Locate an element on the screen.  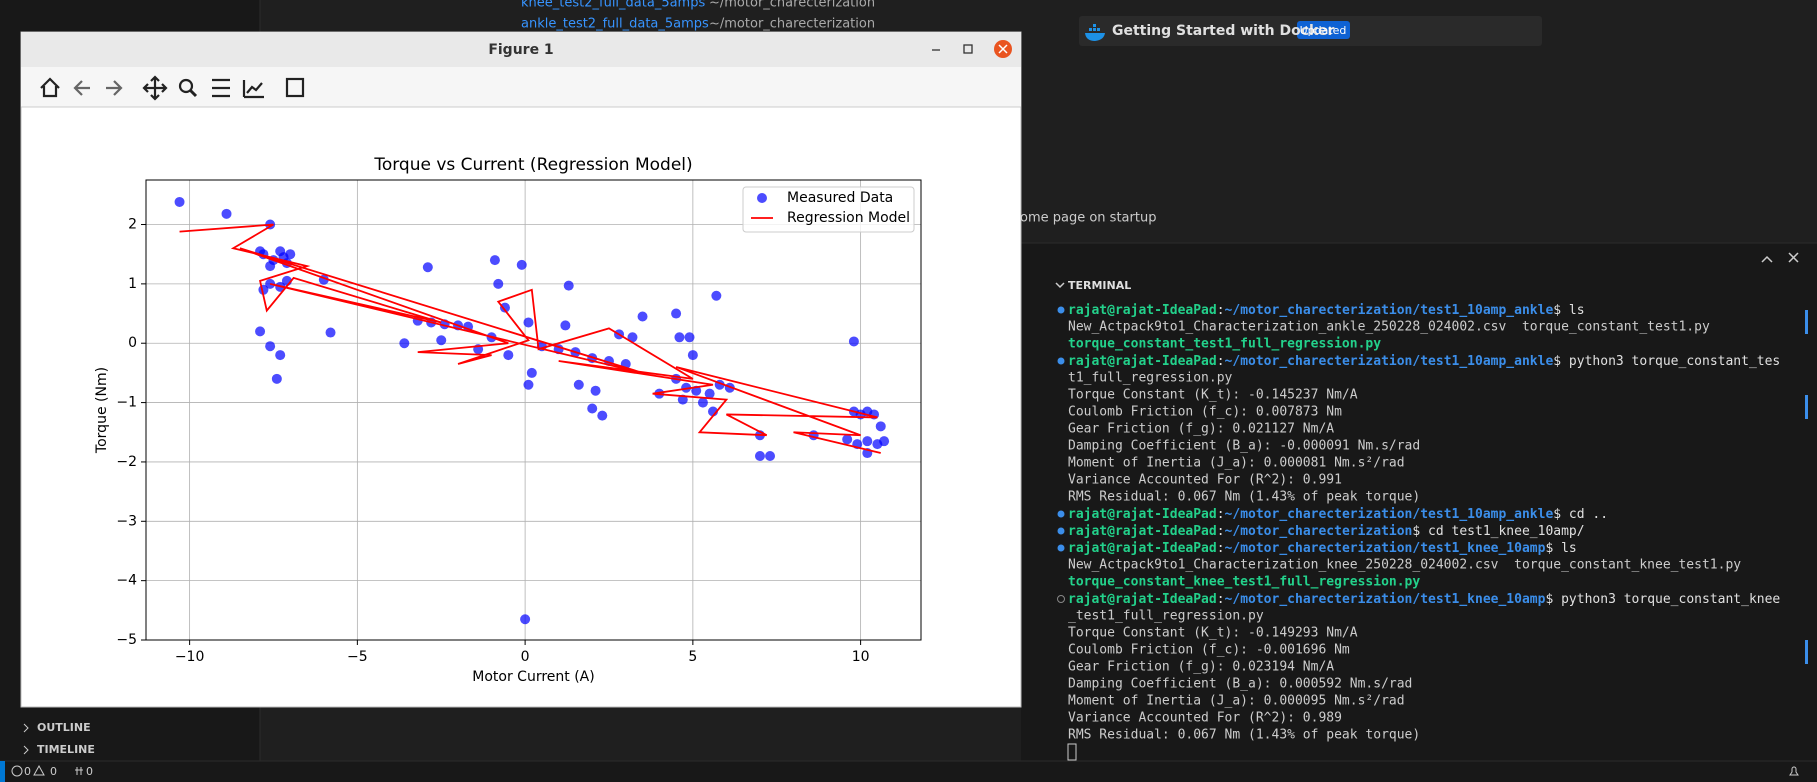
pan-tool is located at coordinates (155, 88).